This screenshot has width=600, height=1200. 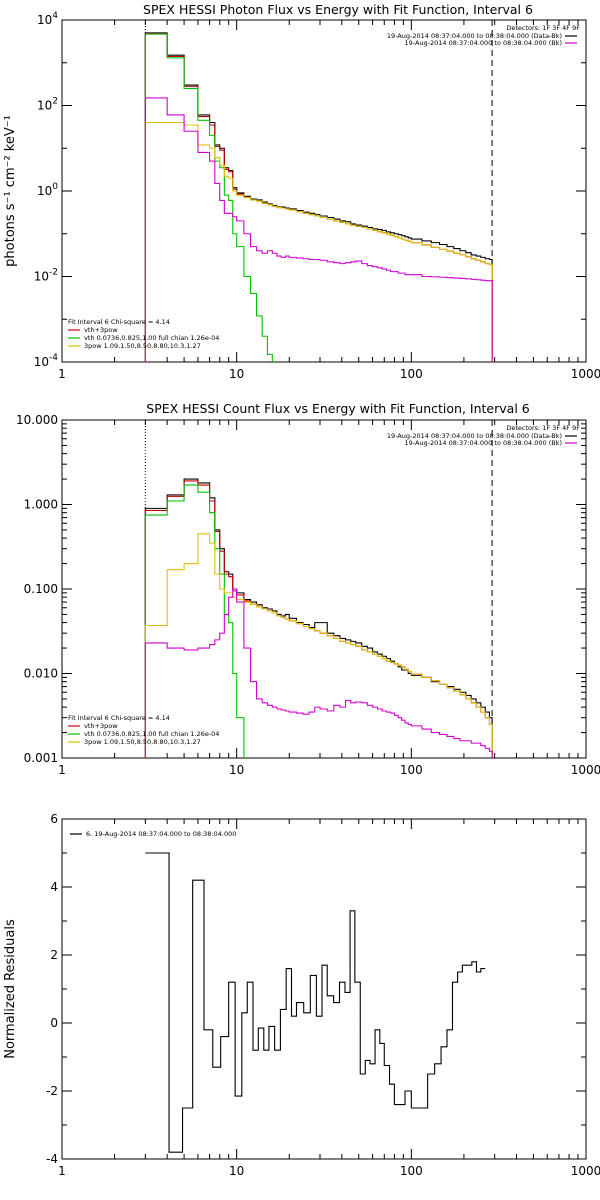 What do you see at coordinates (47, 190) in the screenshot?
I see `y-tick-label: 10⁰` at bounding box center [47, 190].